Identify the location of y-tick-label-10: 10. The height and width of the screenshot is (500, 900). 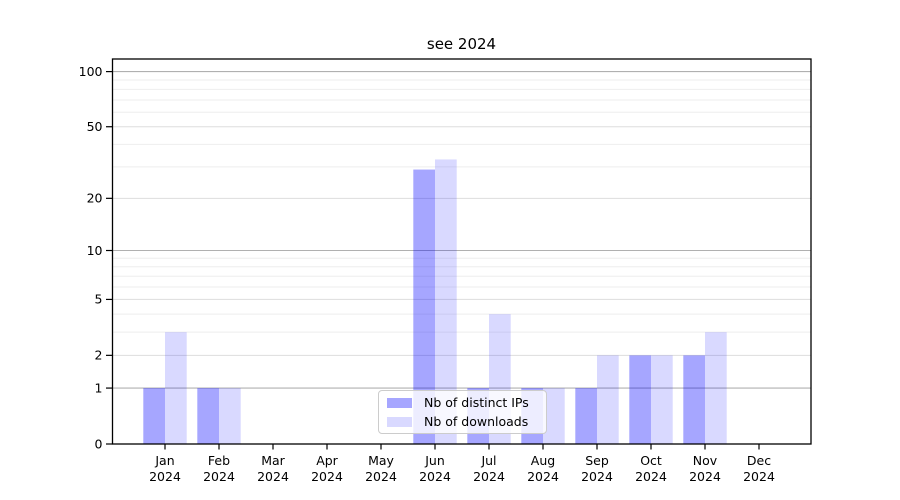
(95, 250).